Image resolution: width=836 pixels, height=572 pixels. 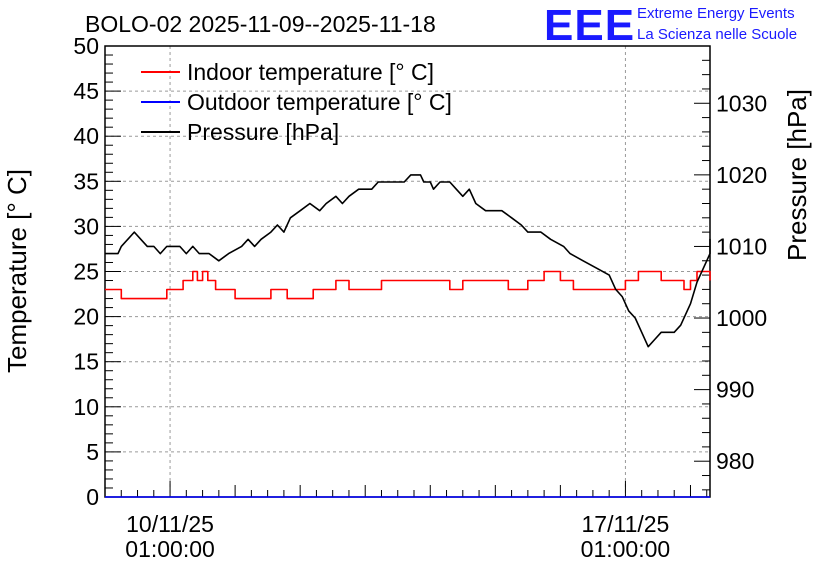 I want to click on left-tick-label: 40, so click(x=86, y=136).